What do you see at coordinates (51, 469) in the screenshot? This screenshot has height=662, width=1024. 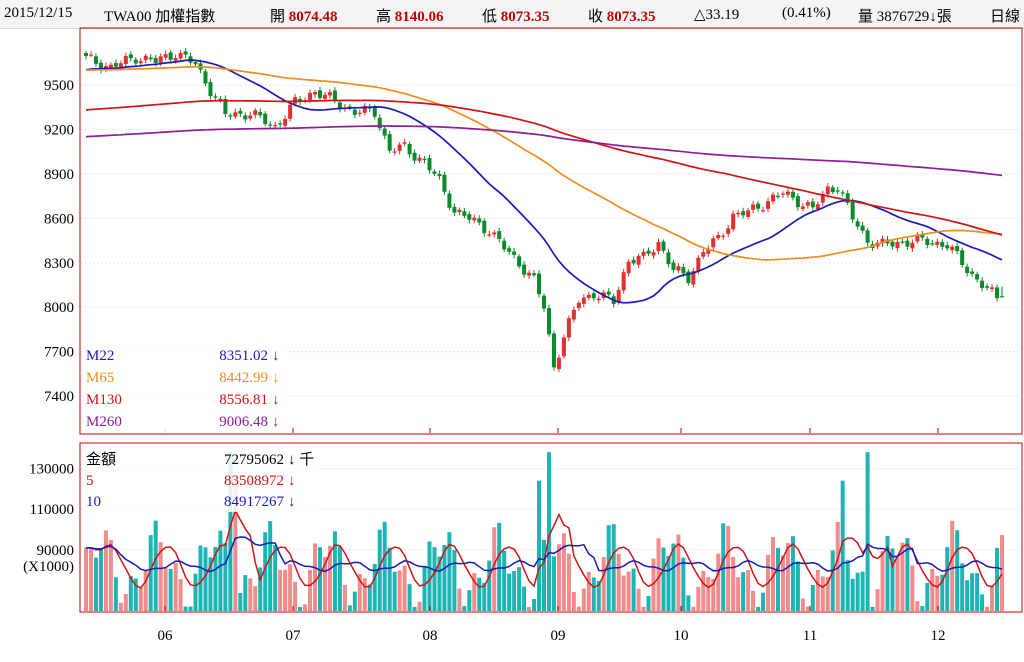 I see `volume-tick-label: 130000` at bounding box center [51, 469].